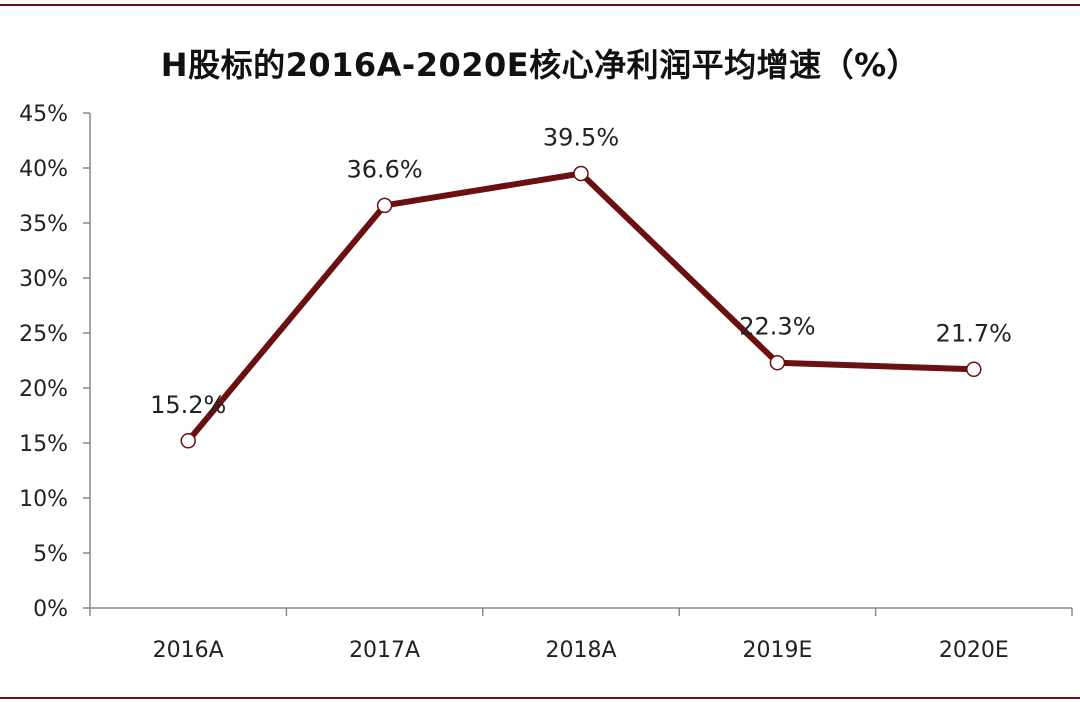  What do you see at coordinates (50, 609) in the screenshot?
I see `y-tick-label: 0%` at bounding box center [50, 609].